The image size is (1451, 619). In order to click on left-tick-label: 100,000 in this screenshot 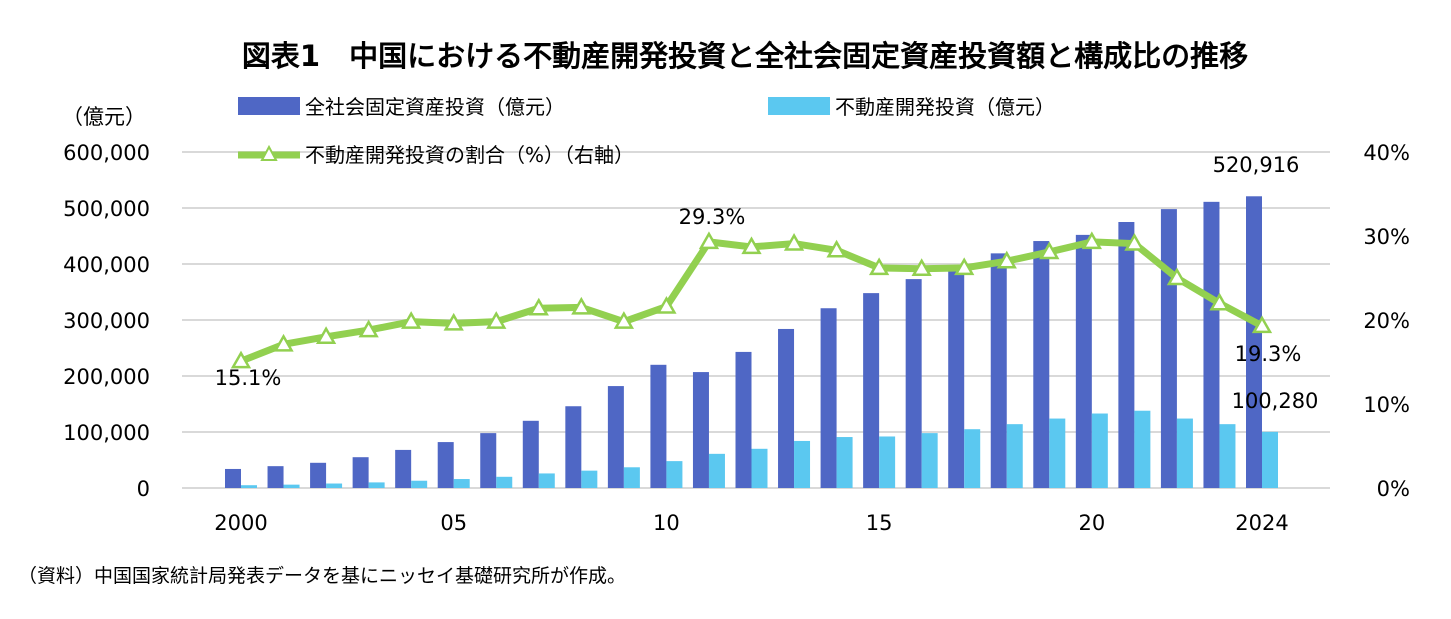, I will do `click(106, 433)`.